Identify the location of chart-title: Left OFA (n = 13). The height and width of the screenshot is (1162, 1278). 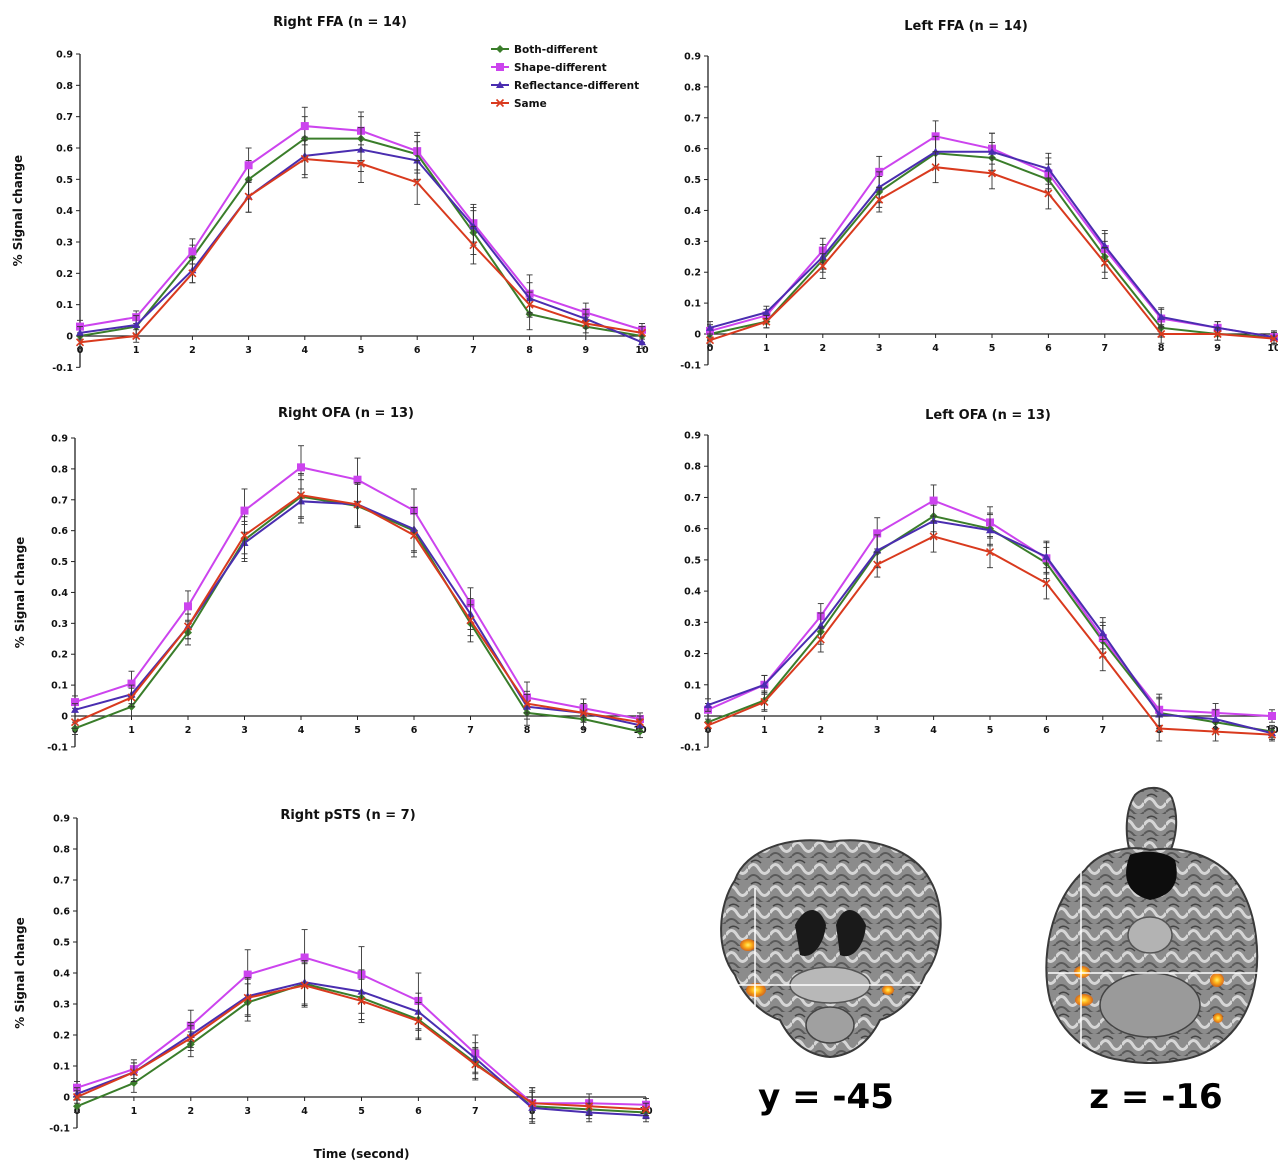
(988, 415).